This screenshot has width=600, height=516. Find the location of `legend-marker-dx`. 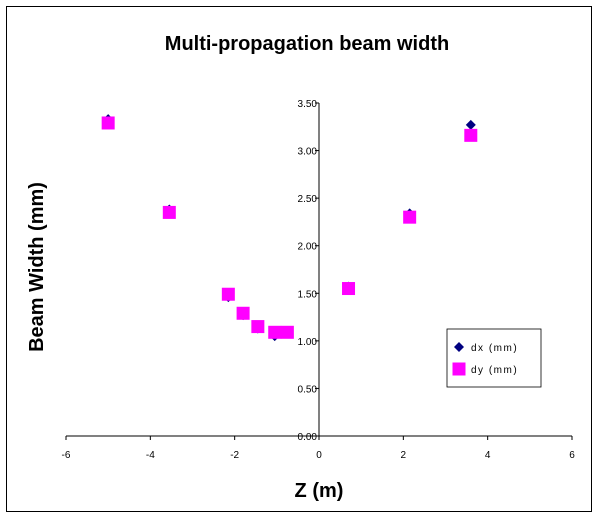

legend-marker-dx is located at coordinates (459, 347).